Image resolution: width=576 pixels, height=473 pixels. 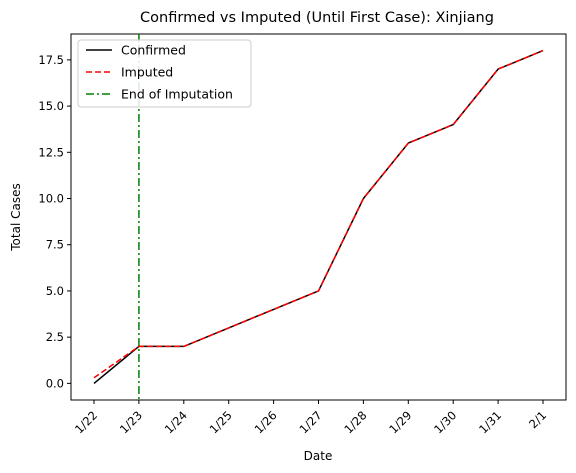 What do you see at coordinates (176, 422) in the screenshot?
I see `x-tick-label: 1/24` at bounding box center [176, 422].